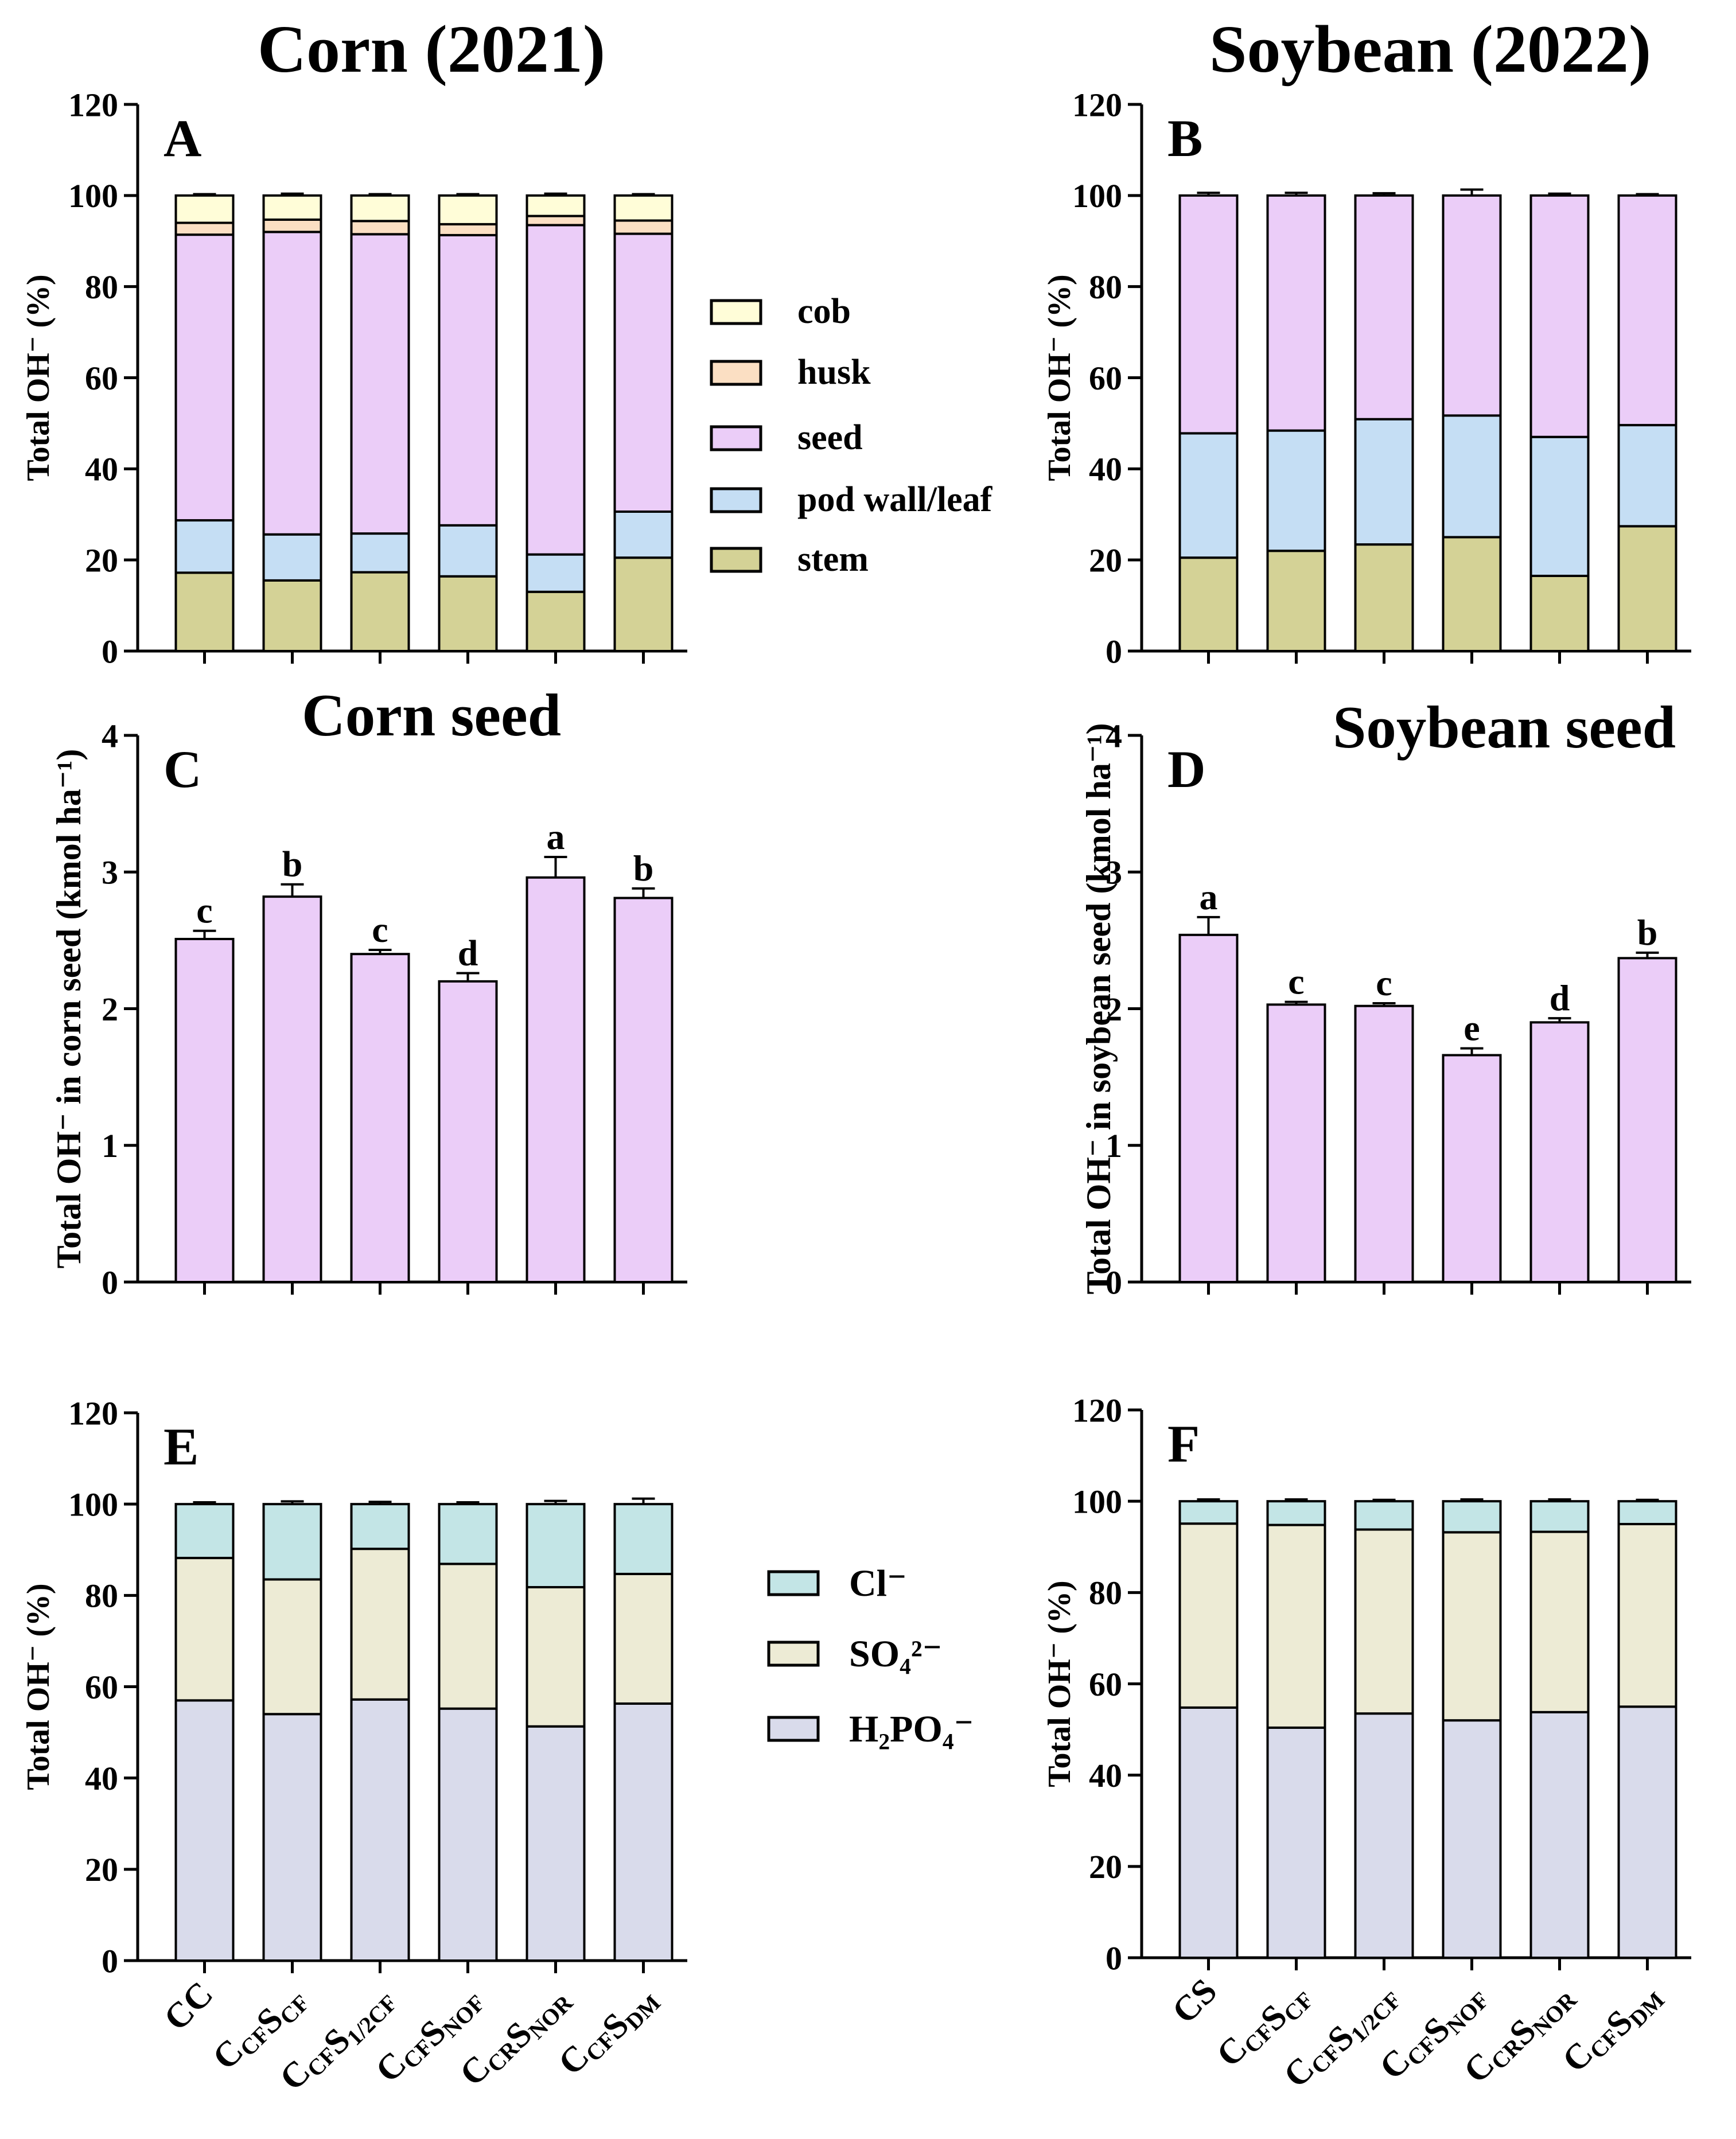 The height and width of the screenshot is (2139, 1736). Describe the element at coordinates (1114, 1009) in the screenshot. I see `y-tick-label-2: 2` at that location.